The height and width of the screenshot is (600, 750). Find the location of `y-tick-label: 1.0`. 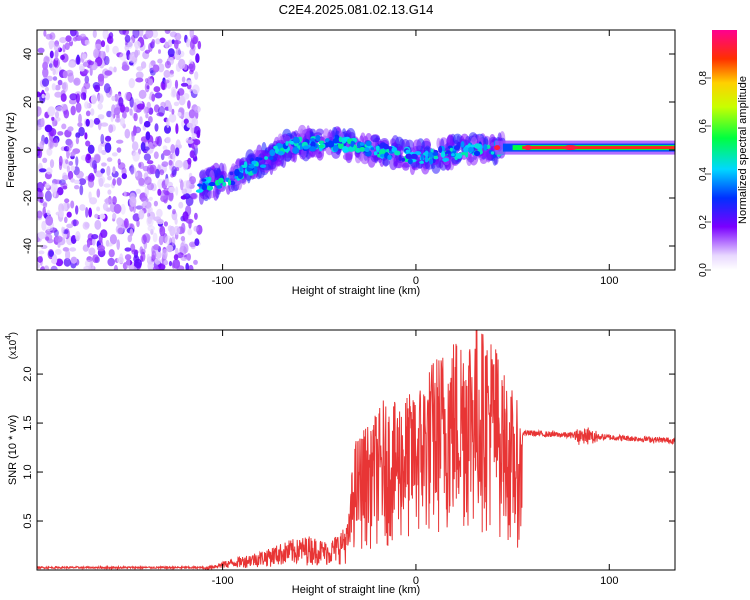

y-tick-label: 1.0 is located at coordinates (28, 471).